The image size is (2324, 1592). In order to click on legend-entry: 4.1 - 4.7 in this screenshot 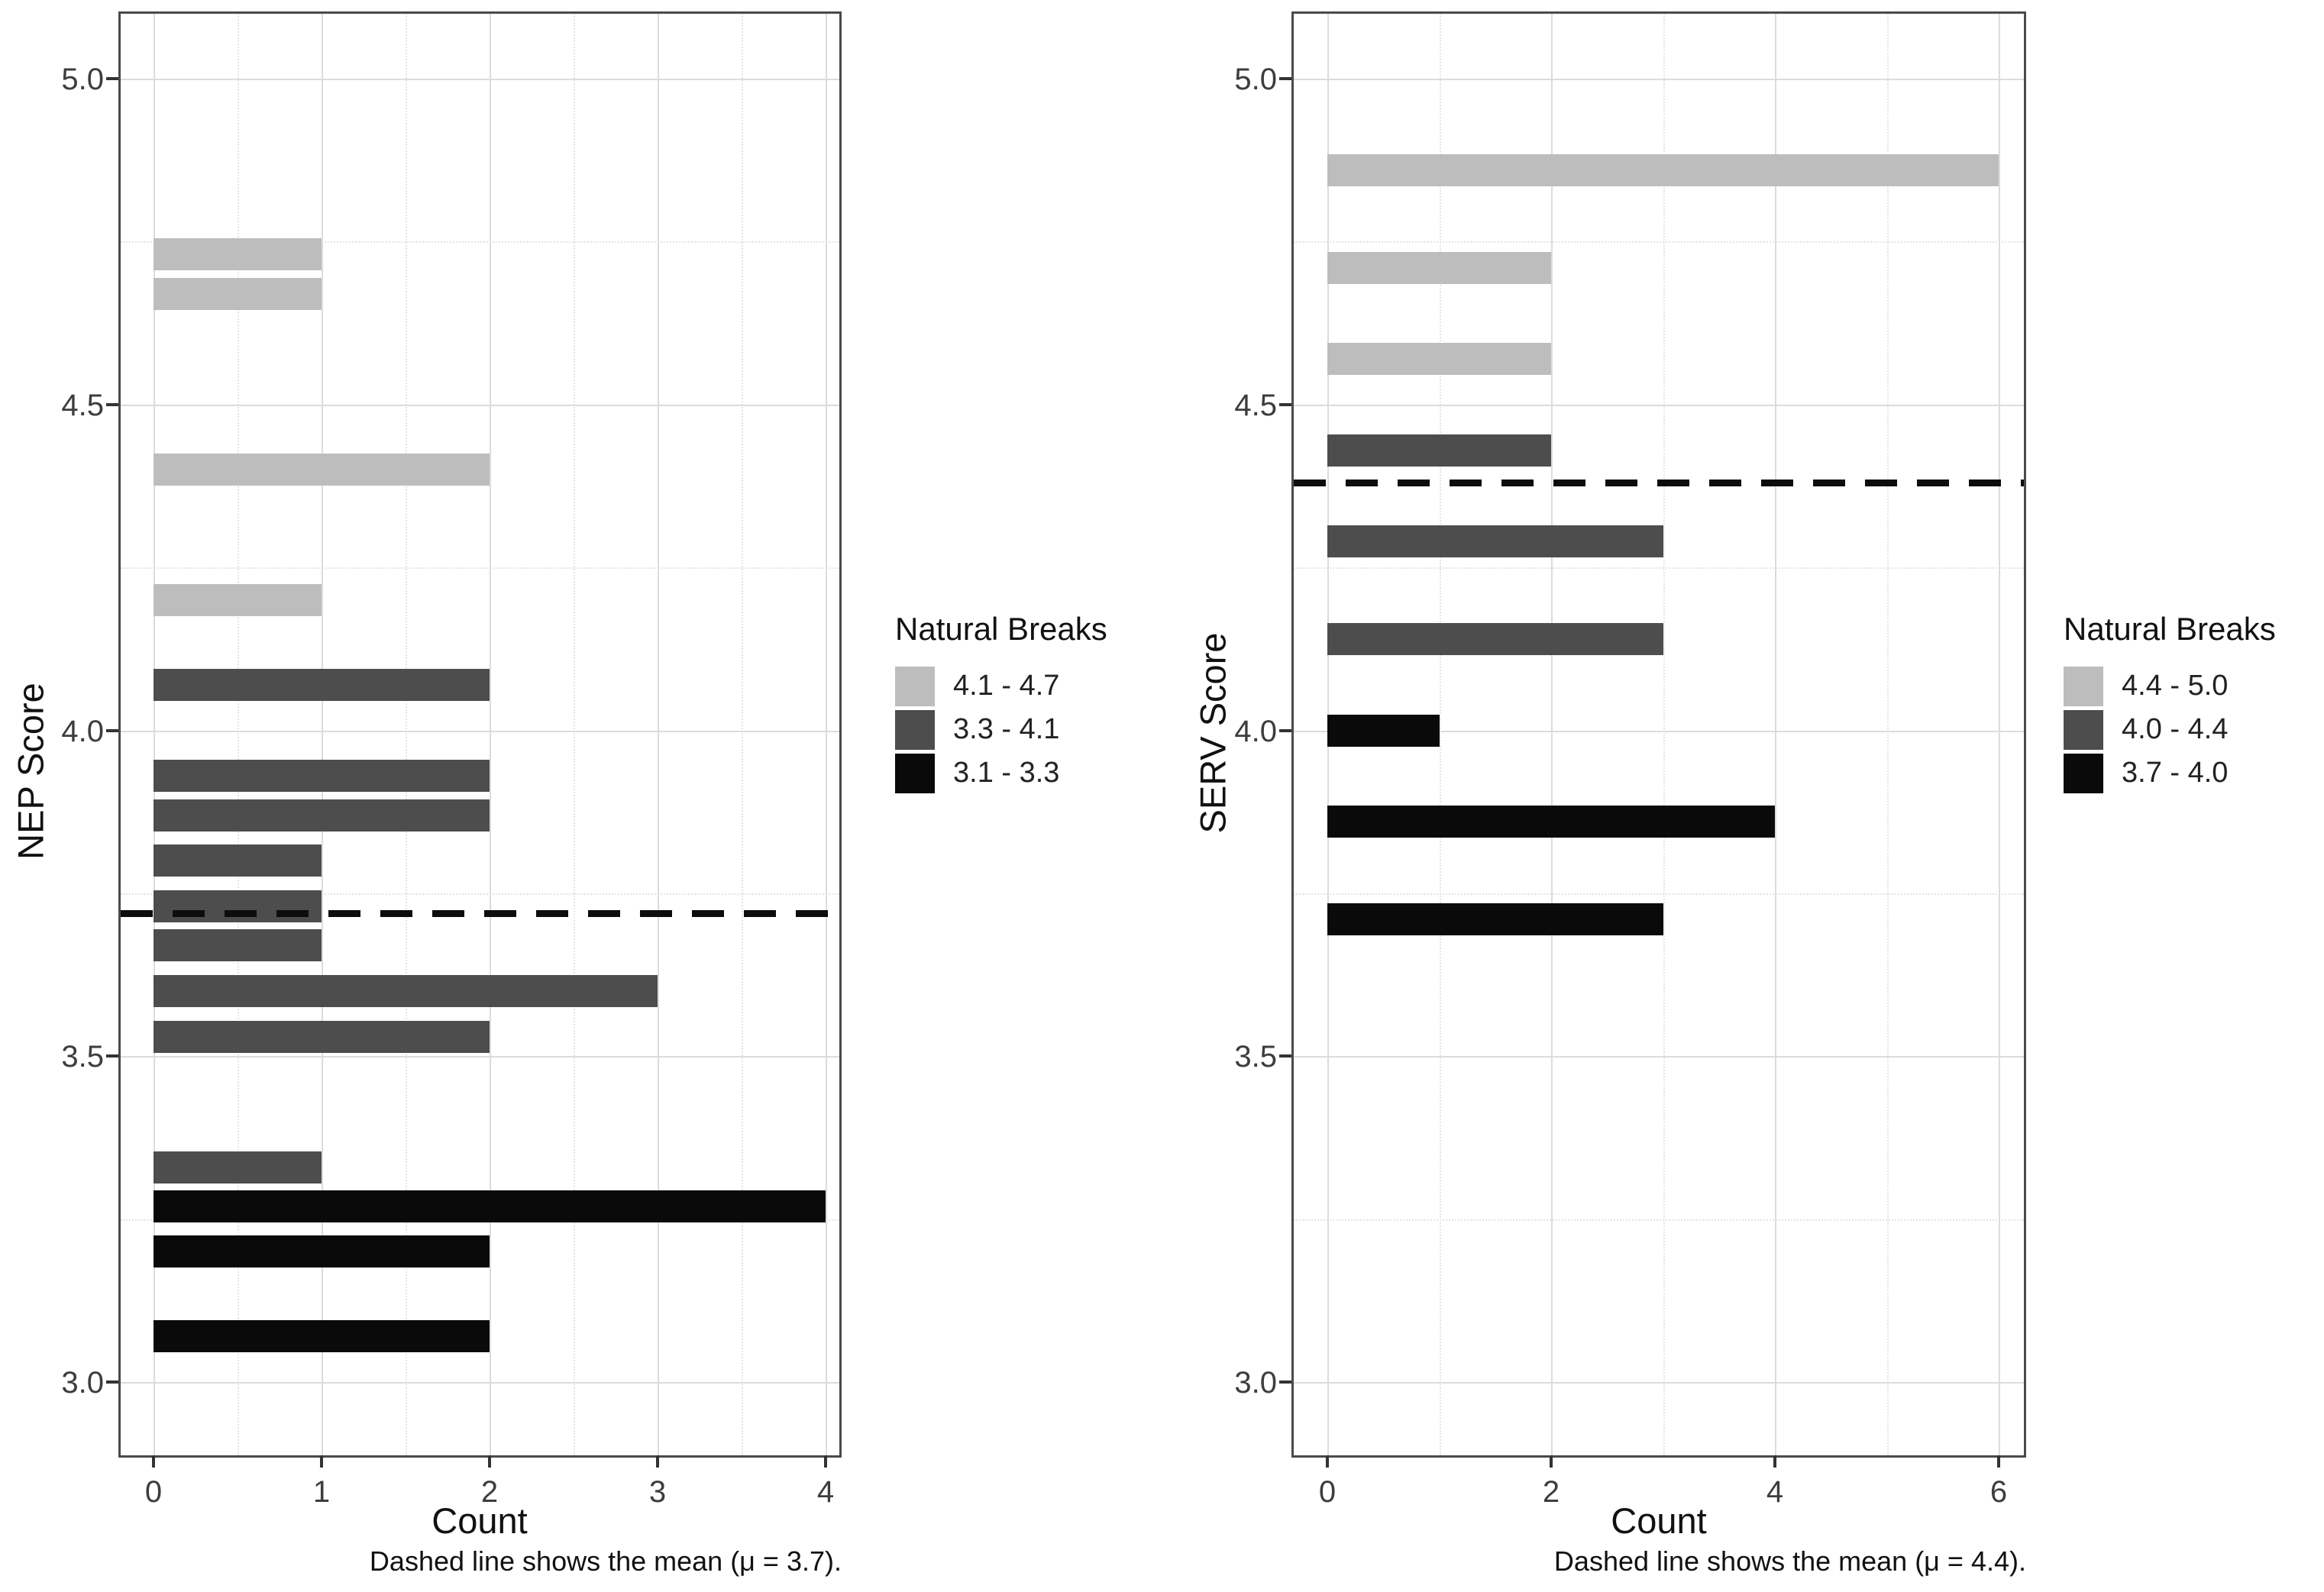, I will do `click(1001, 686)`.